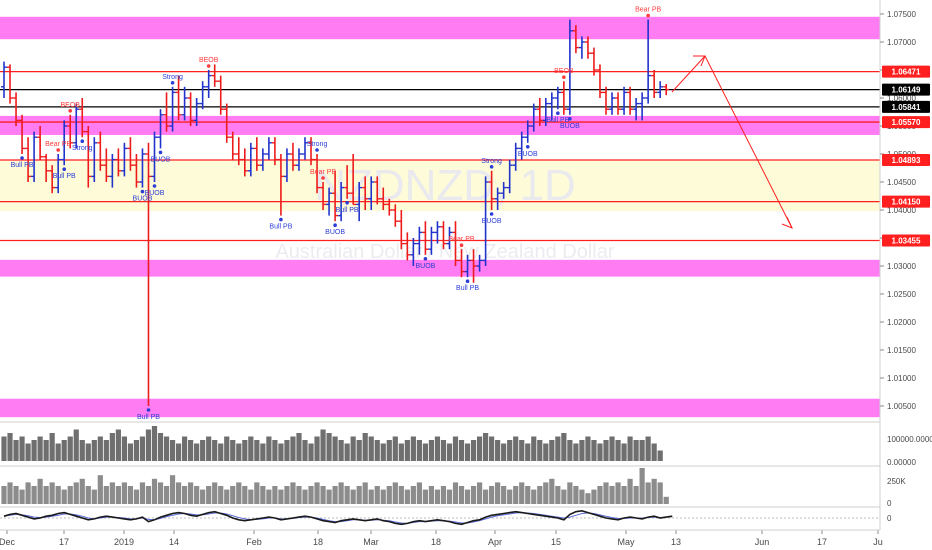 This screenshot has width=932, height=550. I want to click on oscillator-pane: 0, so click(446, 517).